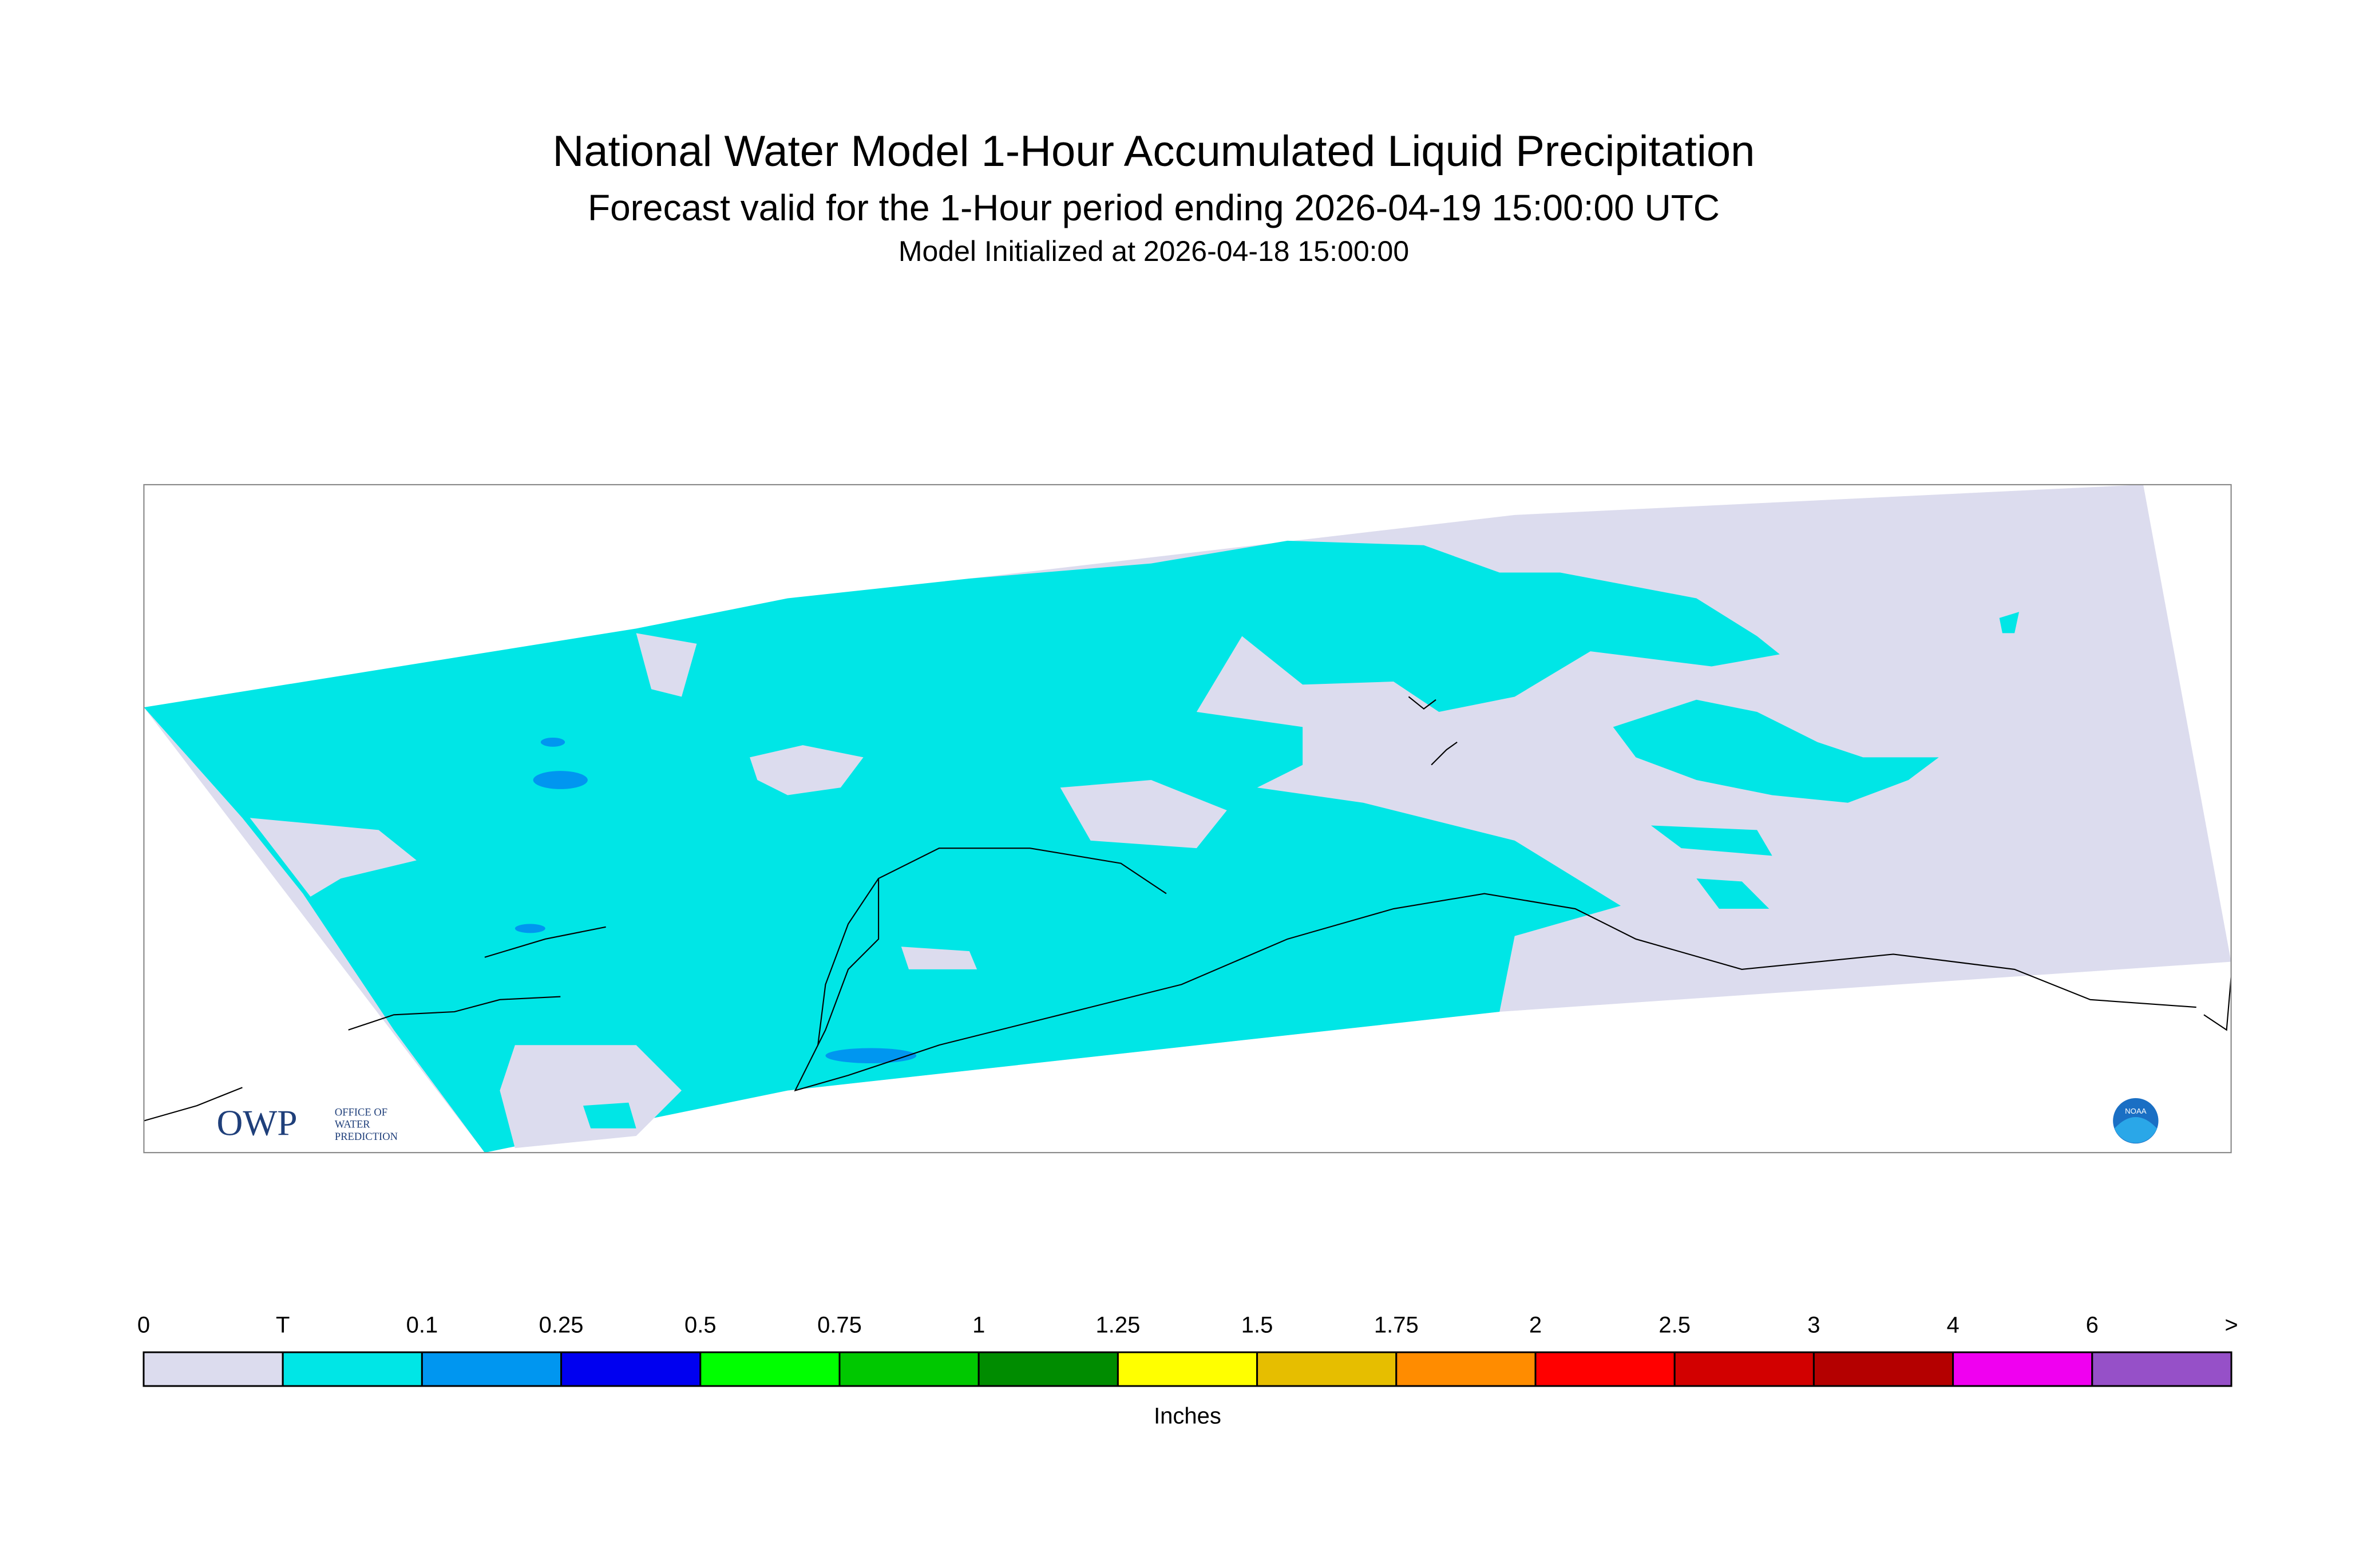 This screenshot has width=2375, height=1568. I want to click on colorbar-label: >, so click(2231, 1325).